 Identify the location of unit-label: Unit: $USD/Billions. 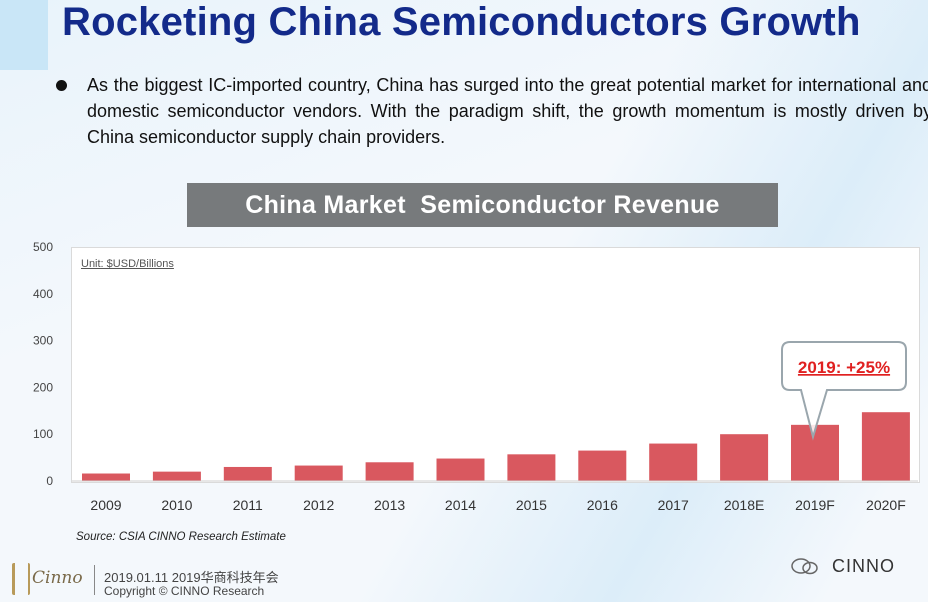
(127, 264).